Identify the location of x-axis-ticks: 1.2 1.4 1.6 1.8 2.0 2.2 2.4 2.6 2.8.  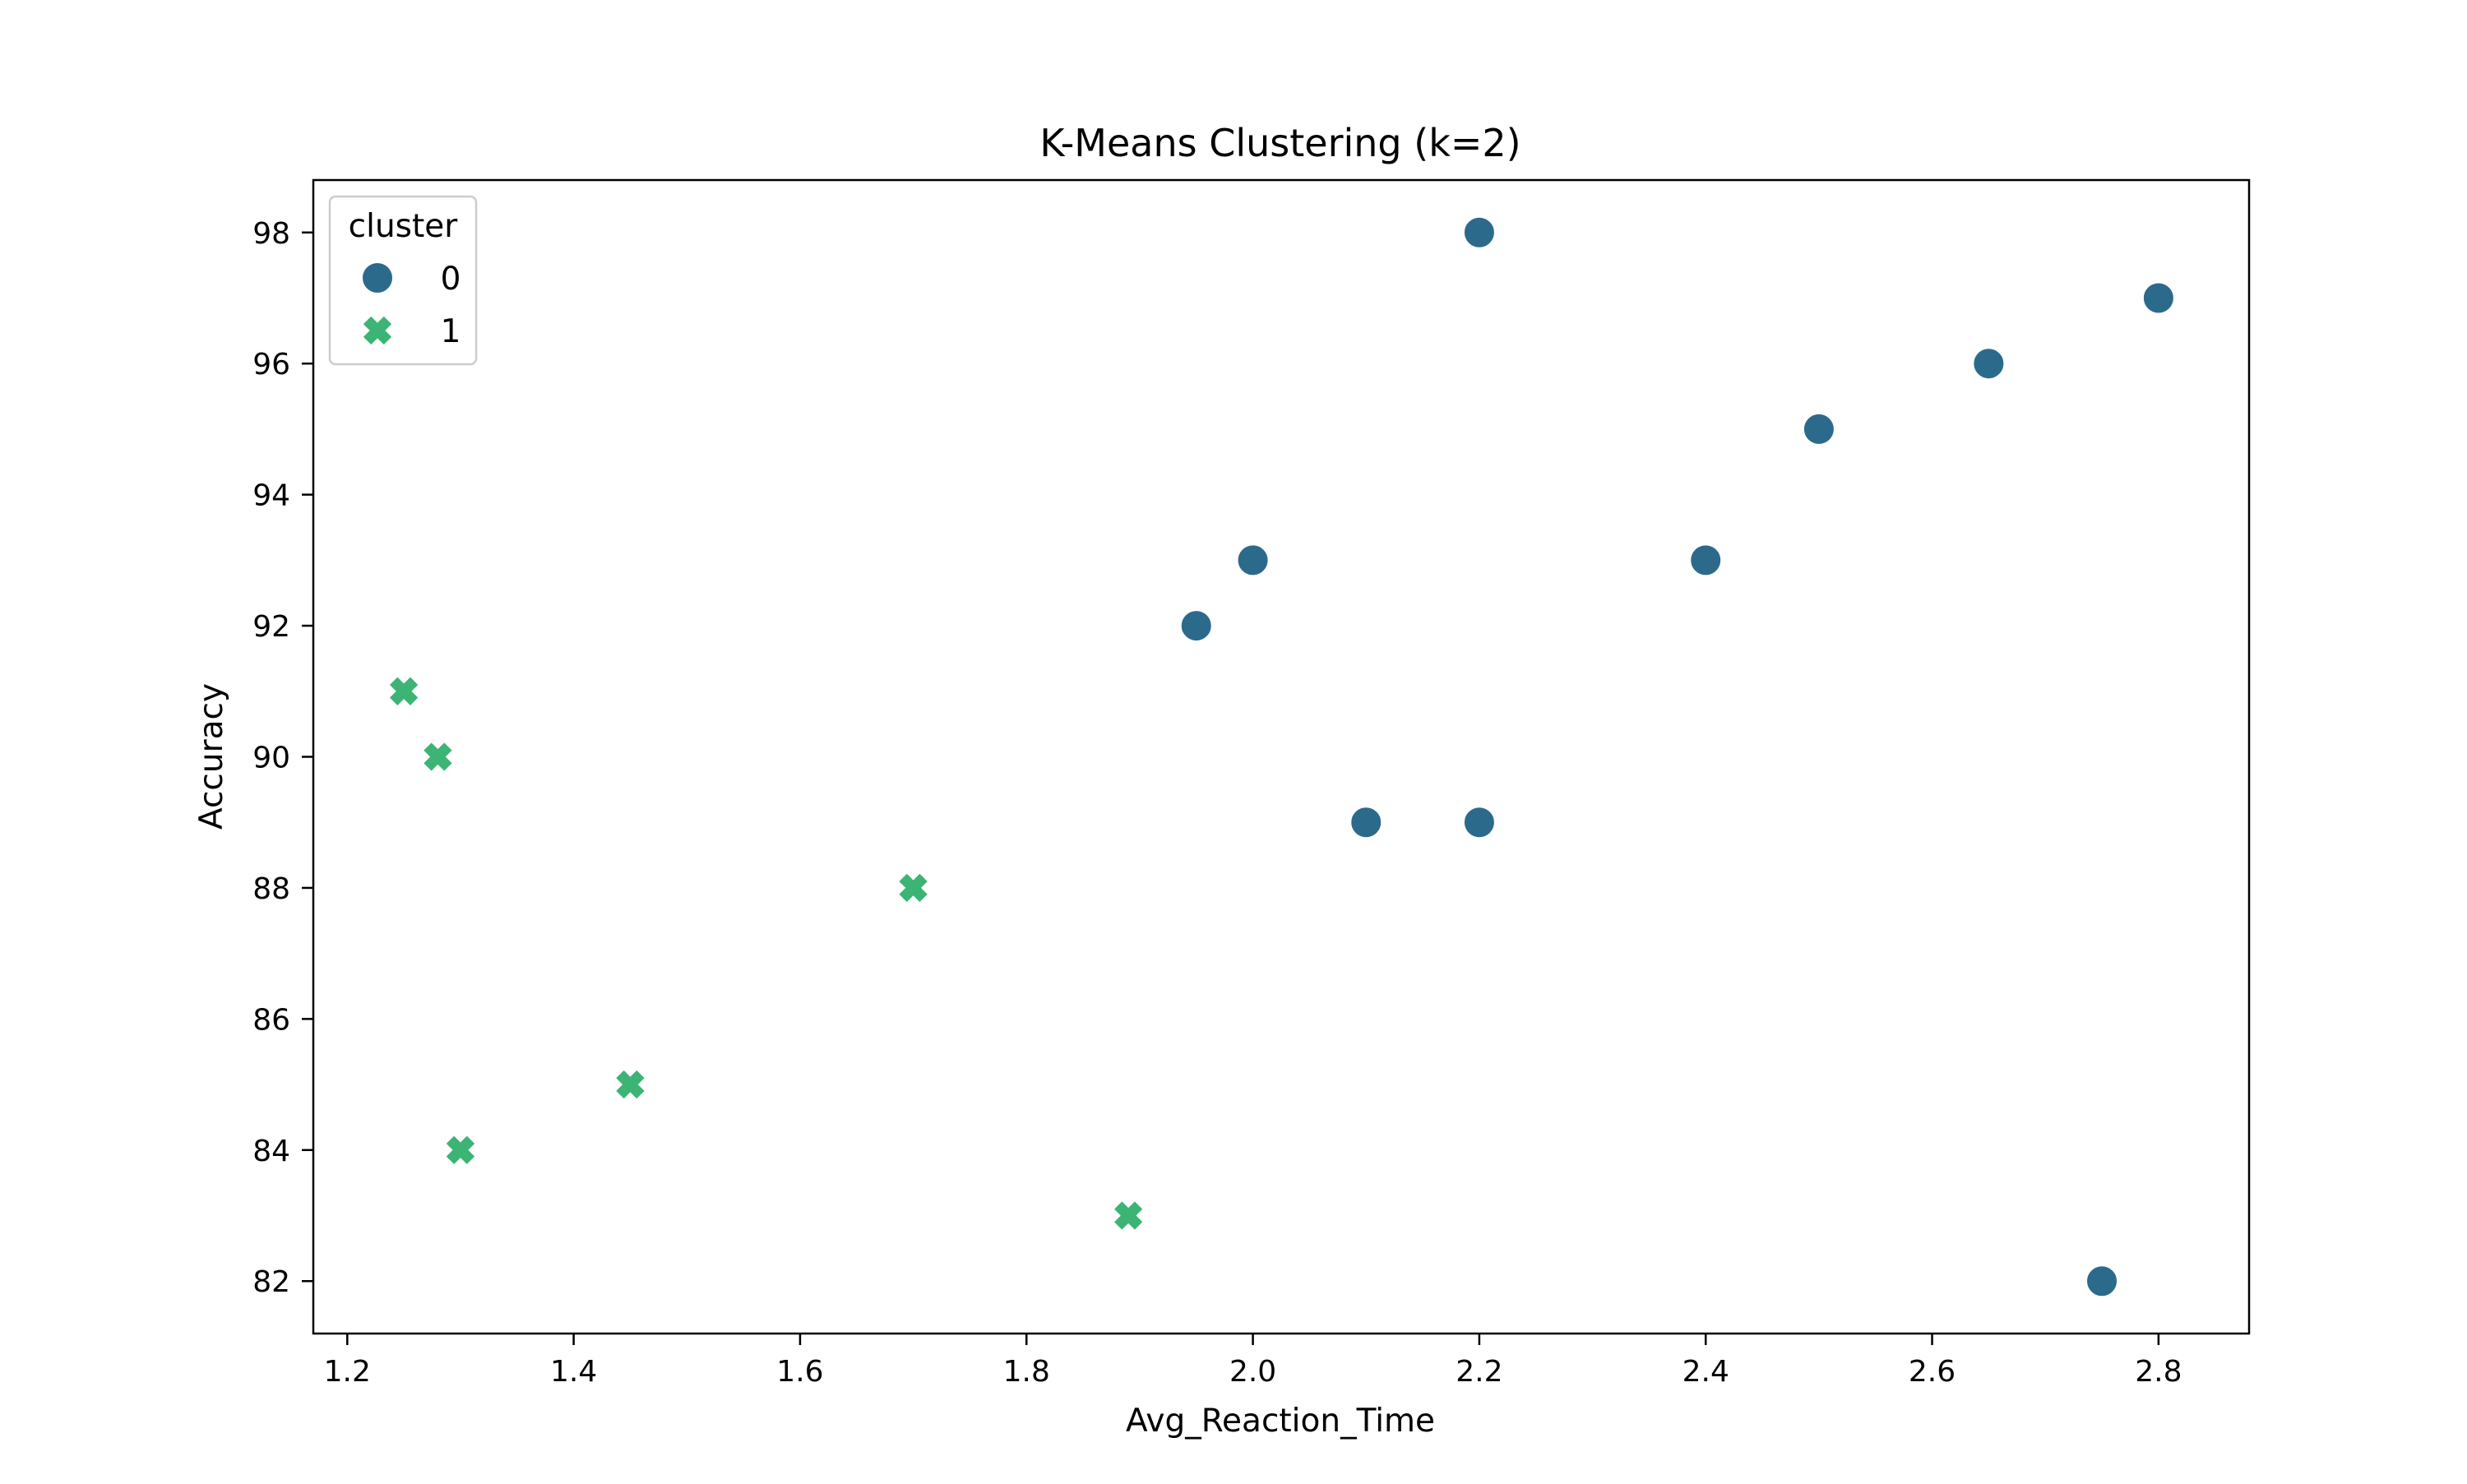
(1253, 1362).